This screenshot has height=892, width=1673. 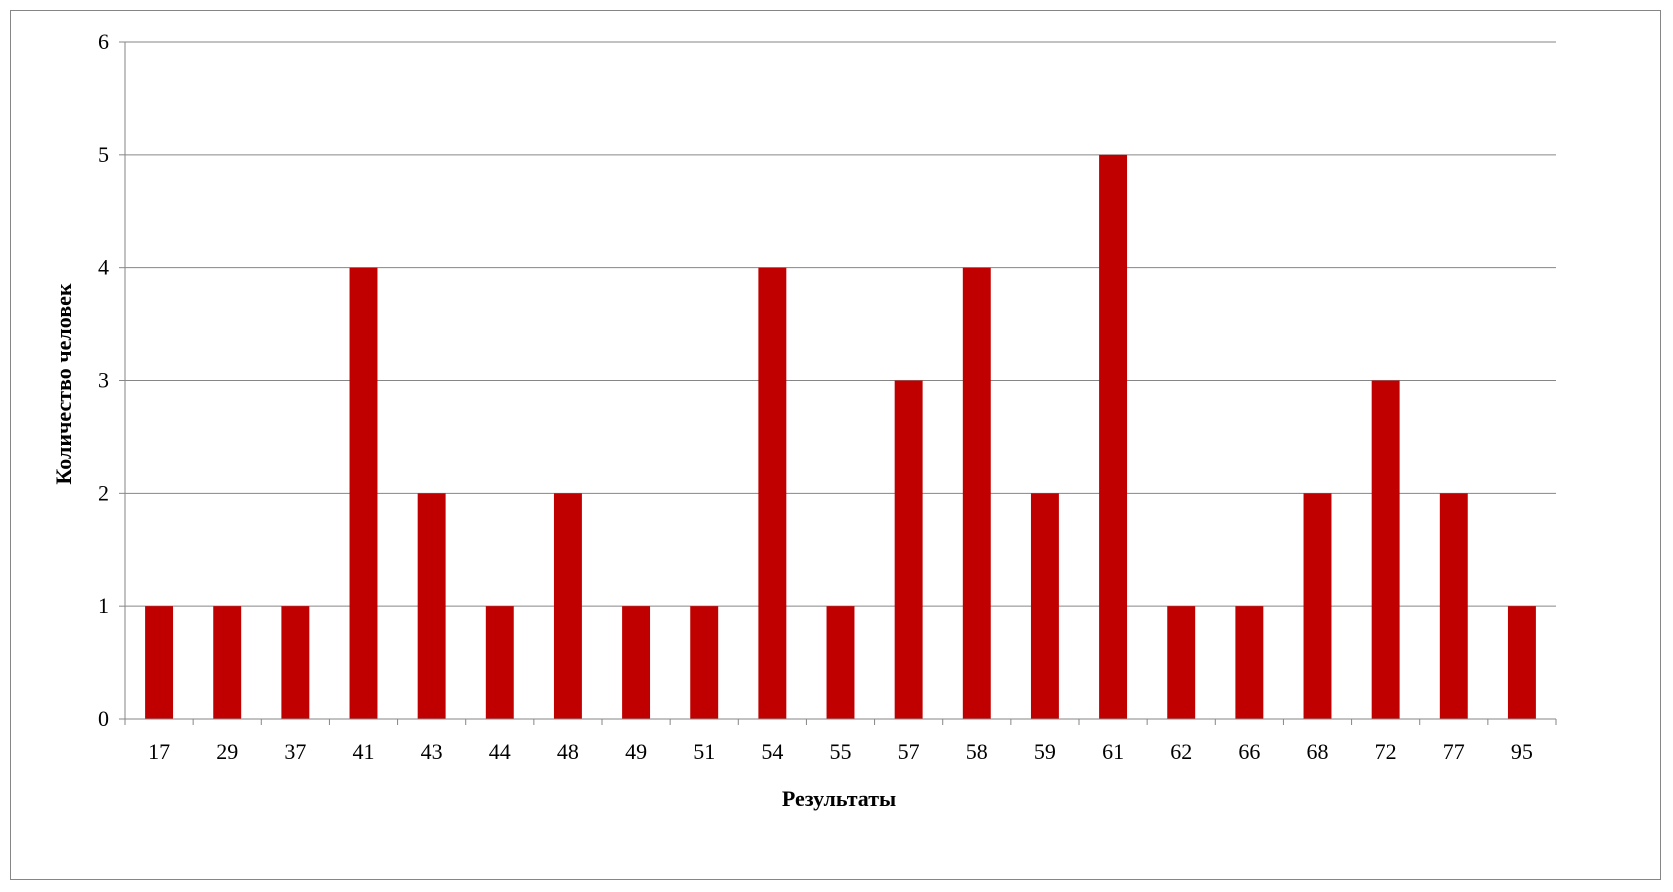 What do you see at coordinates (1045, 751) in the screenshot?
I see `x-tick-label: 59` at bounding box center [1045, 751].